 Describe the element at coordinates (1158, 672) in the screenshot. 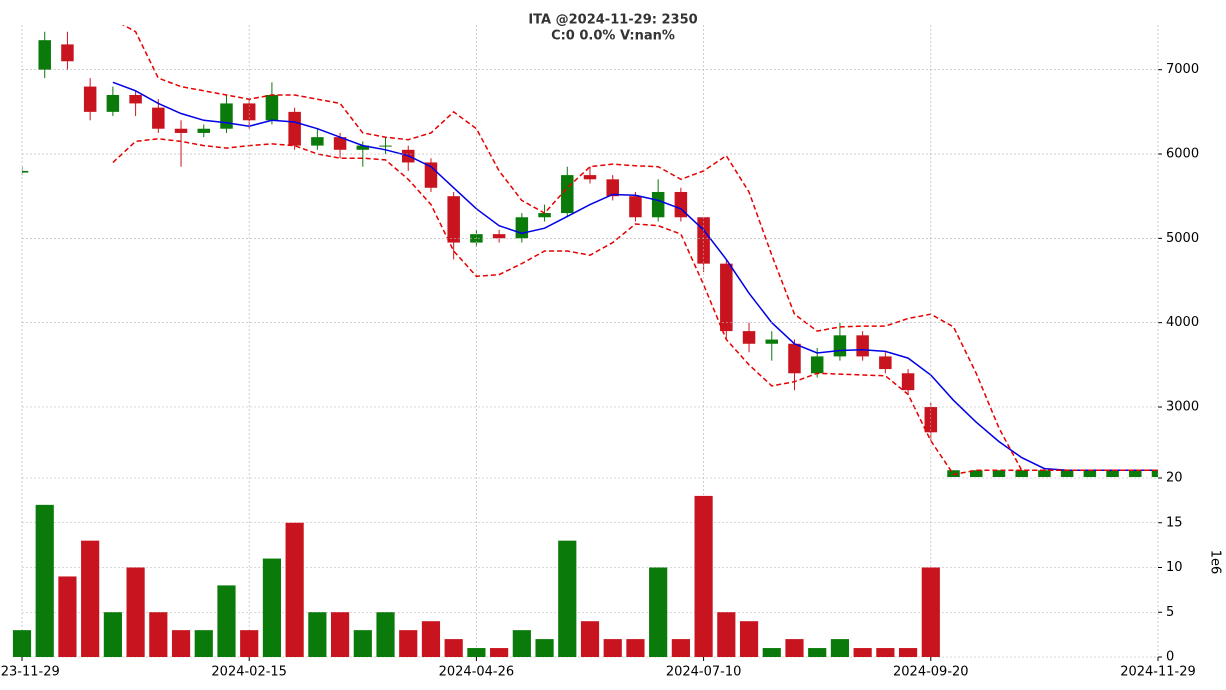

I see `x-tick-label: 2024-11-29` at that location.